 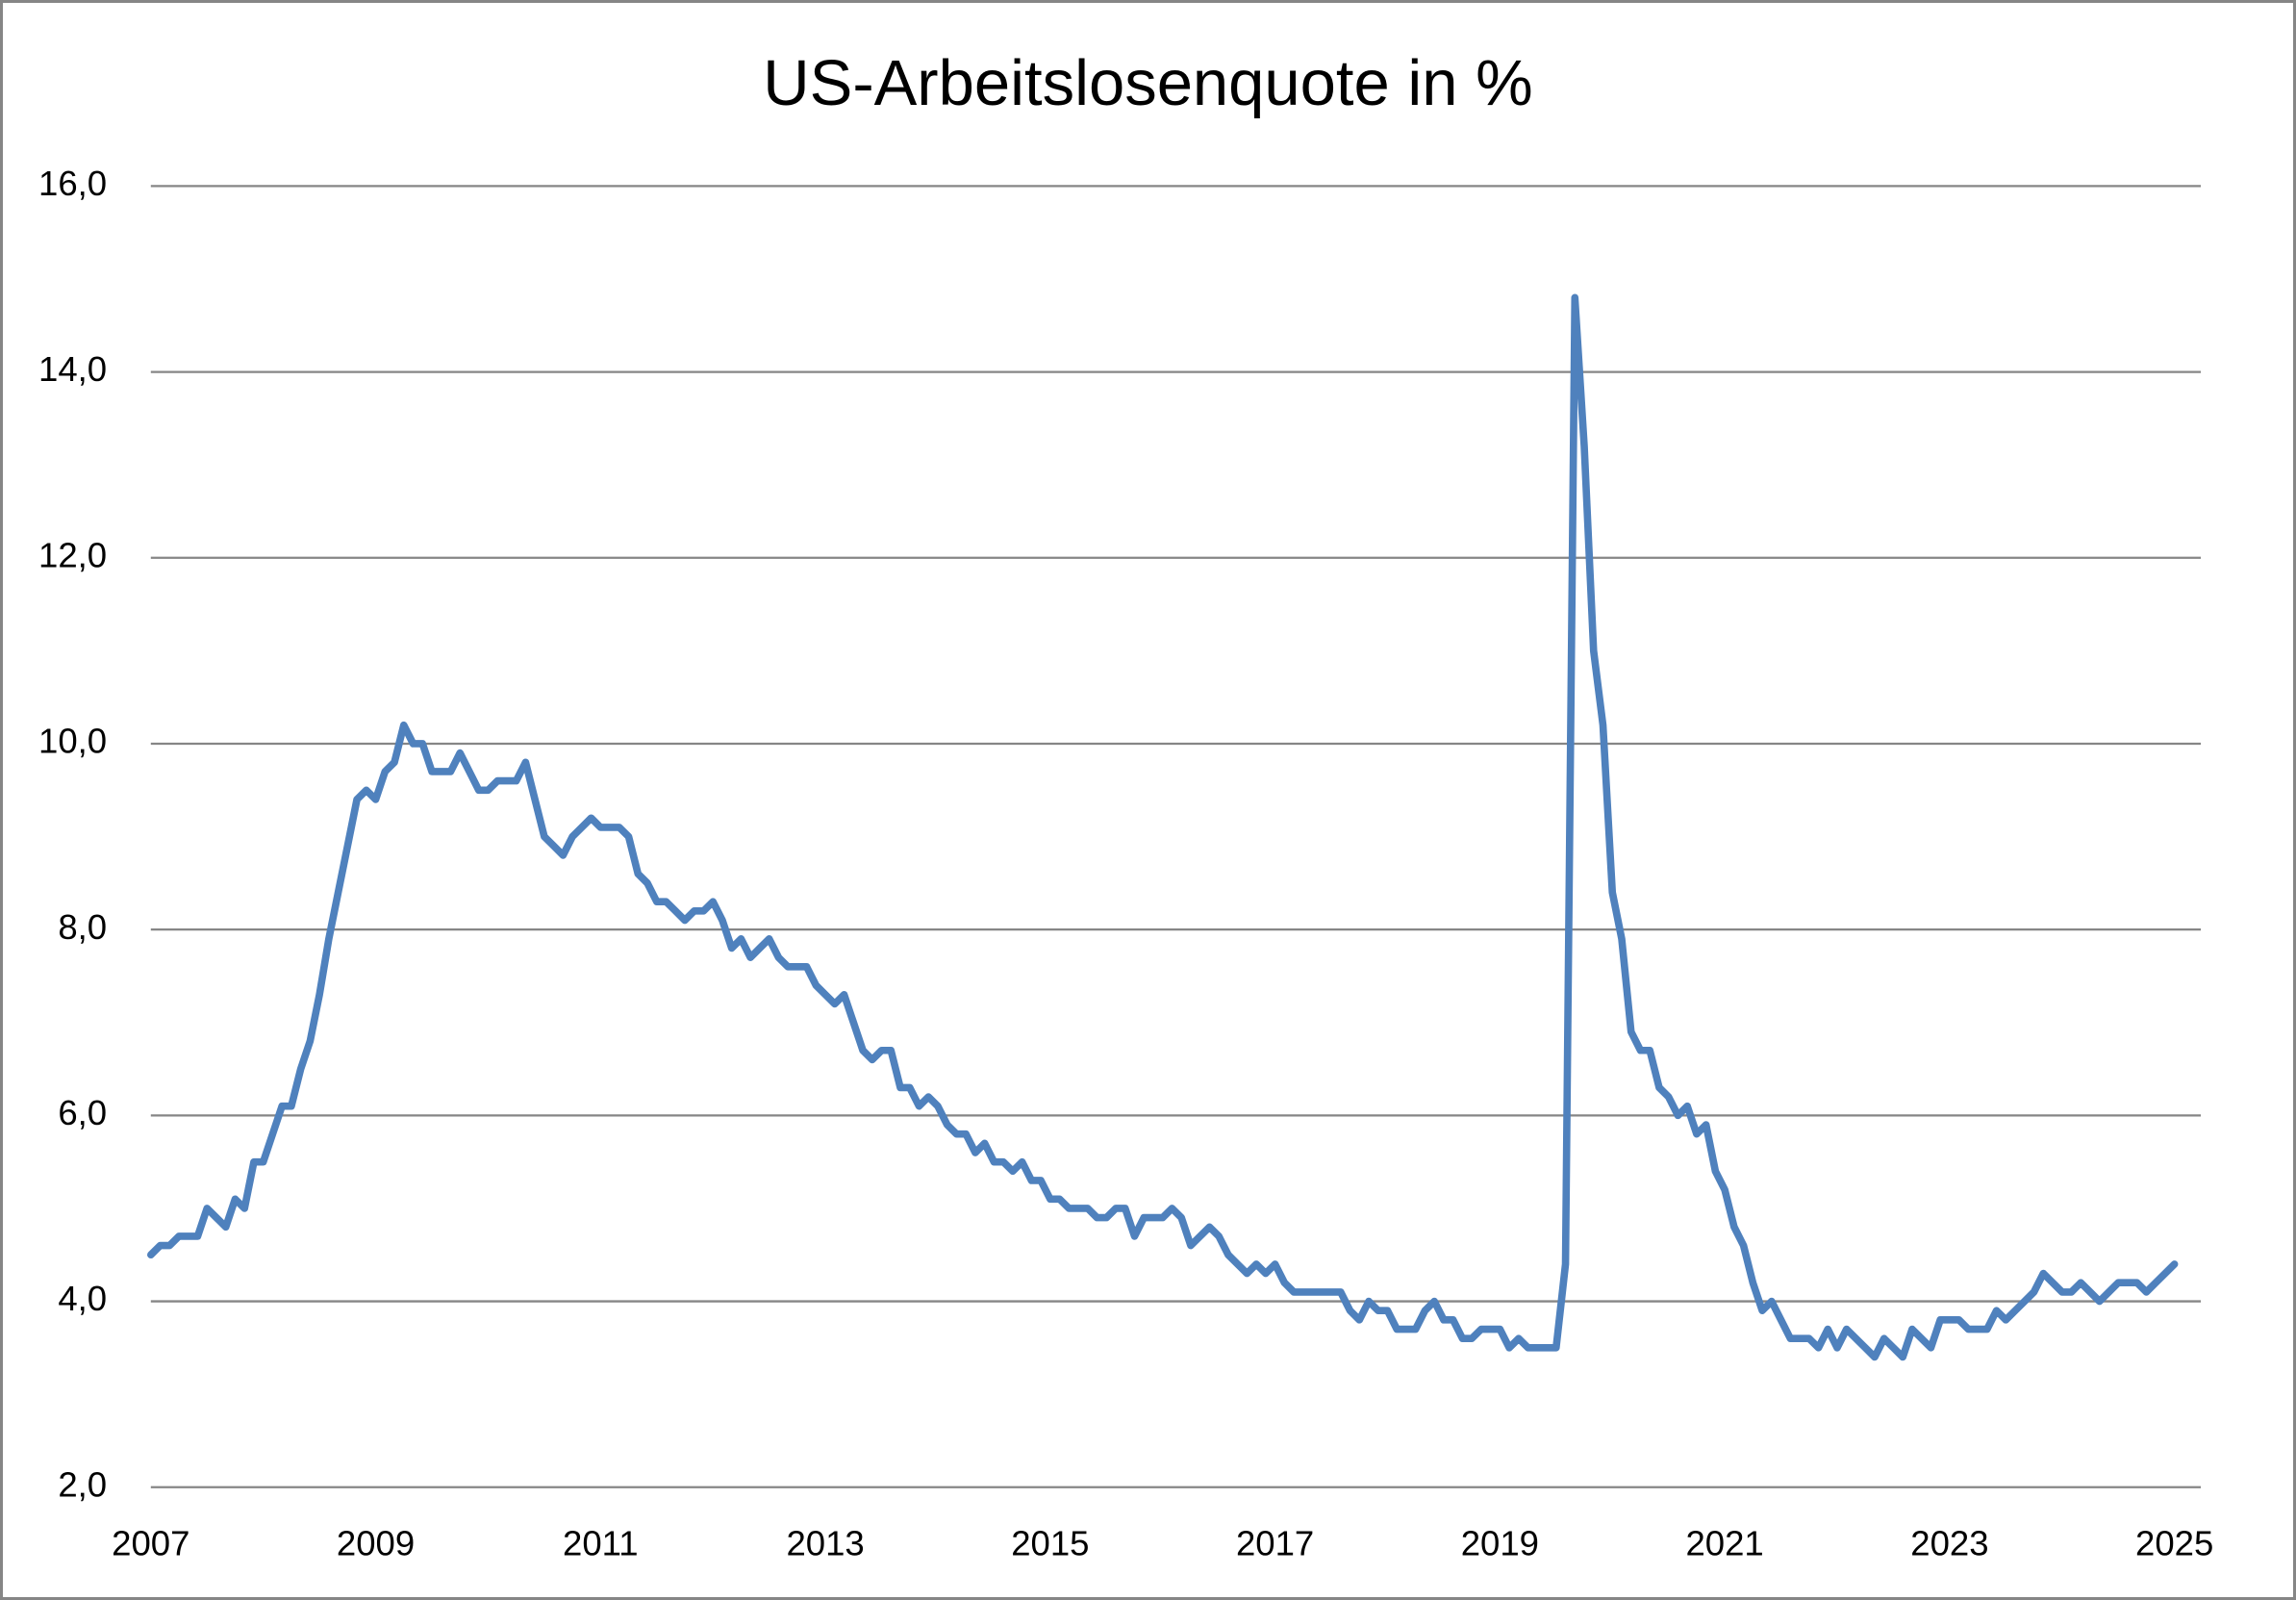 What do you see at coordinates (82, 1484) in the screenshot?
I see `y-tick-label: 2,0` at bounding box center [82, 1484].